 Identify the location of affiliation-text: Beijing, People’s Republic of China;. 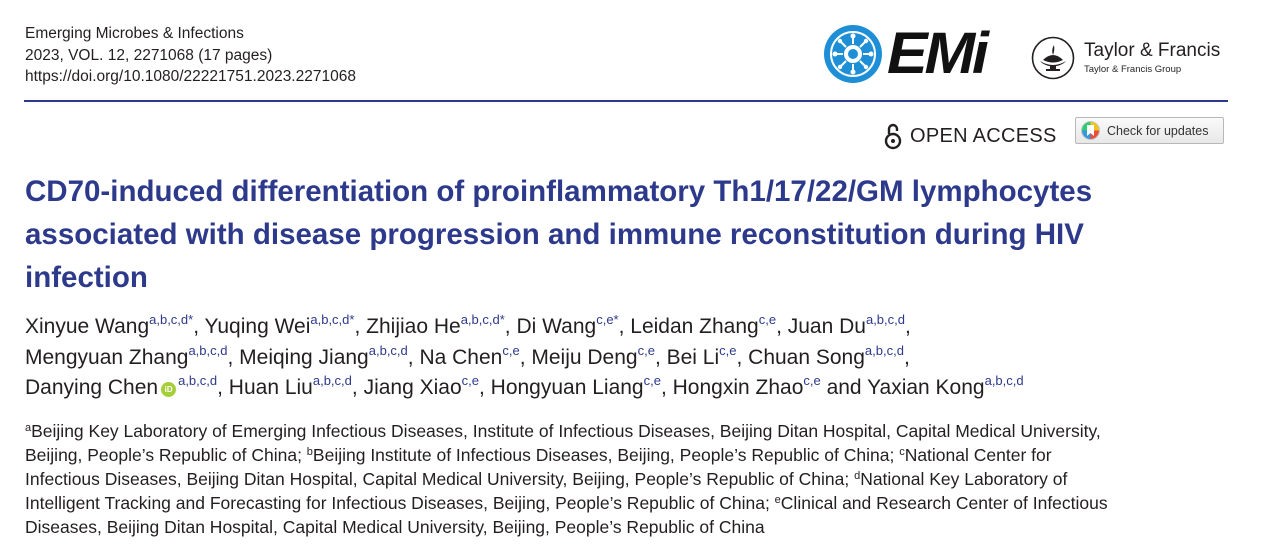
(166, 455).